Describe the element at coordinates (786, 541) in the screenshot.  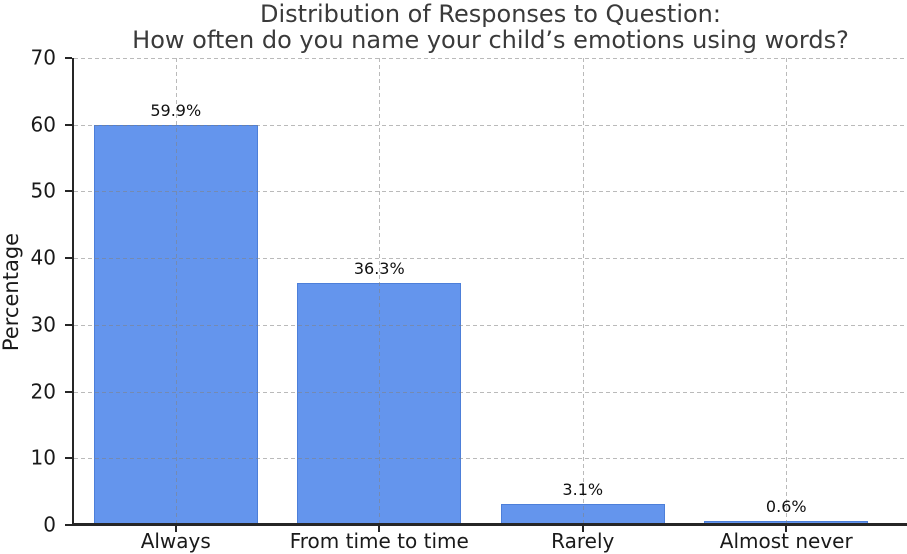
I see `x-tick-label-almost-never: Almost never` at that location.